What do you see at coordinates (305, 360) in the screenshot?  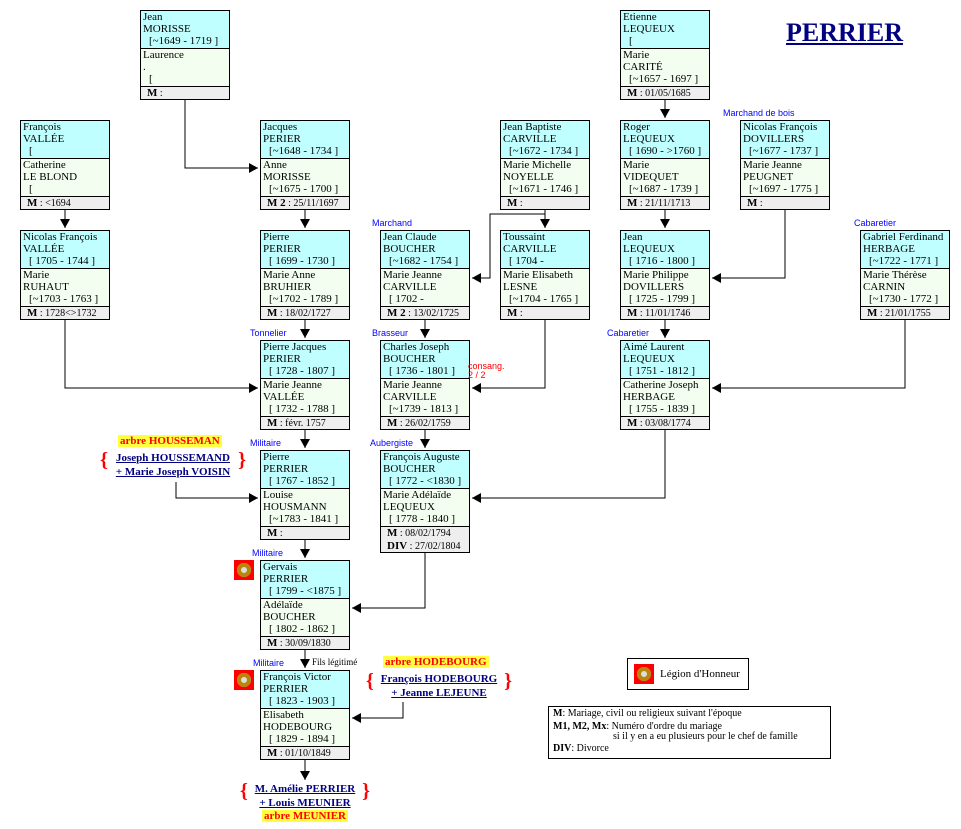 I see `husband: Pierre Jacques PERIER[ 1728 - 1807 ]` at bounding box center [305, 360].